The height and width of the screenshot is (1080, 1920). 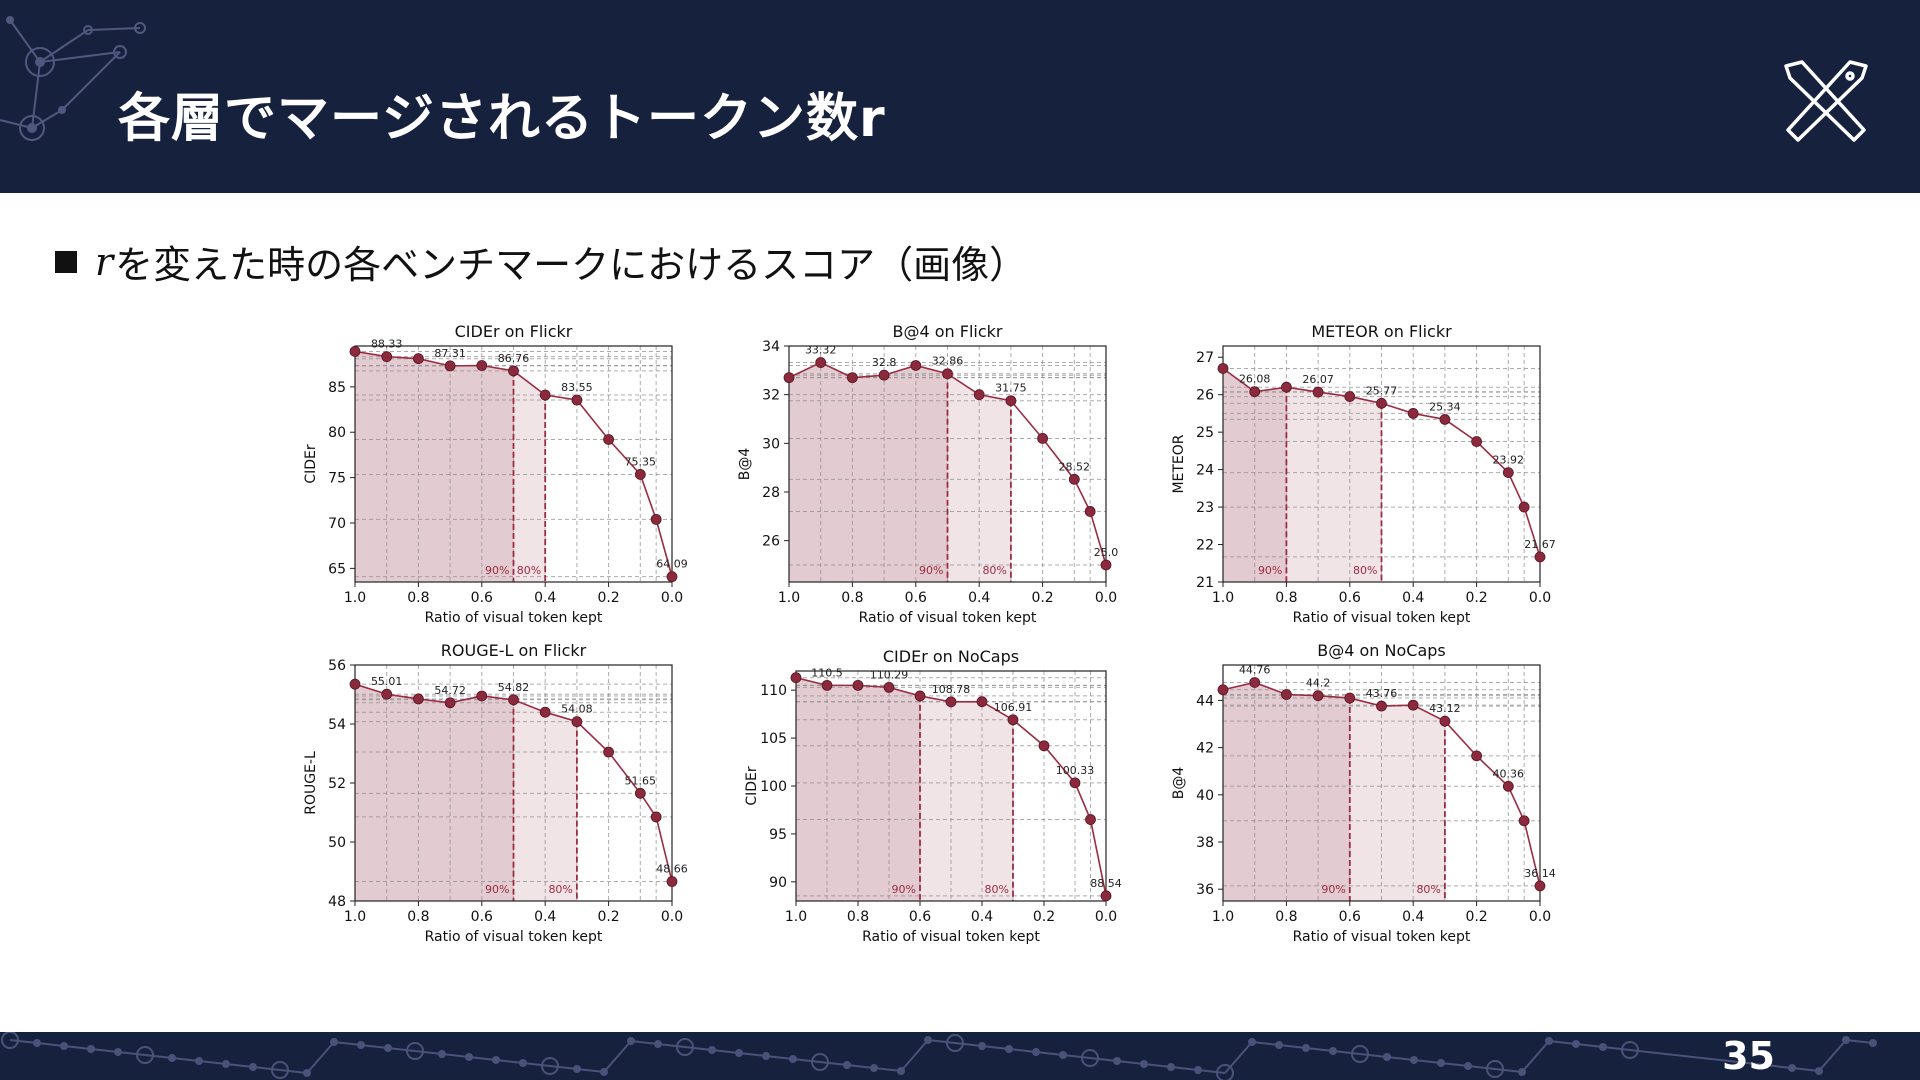 I want to click on y-tick-label: 34, so click(x=771, y=347).